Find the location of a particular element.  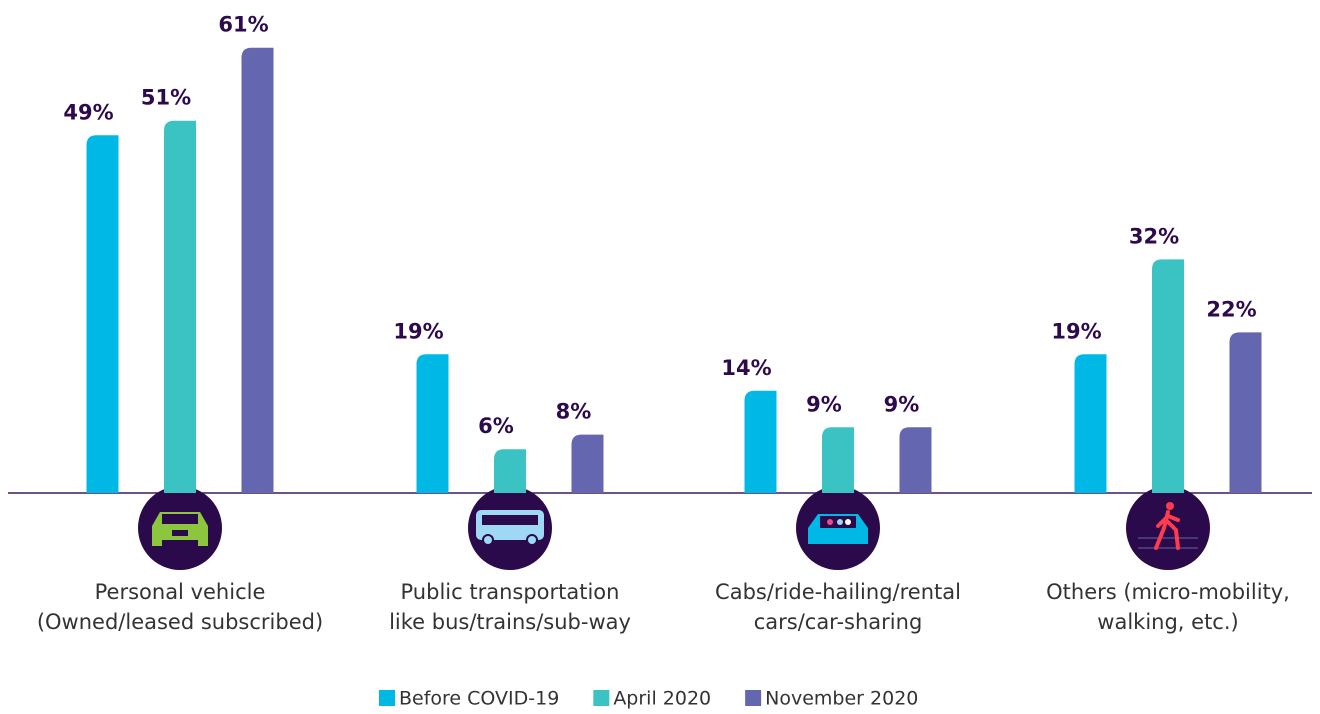

legend-label: Before COVID-19 is located at coordinates (479, 699).